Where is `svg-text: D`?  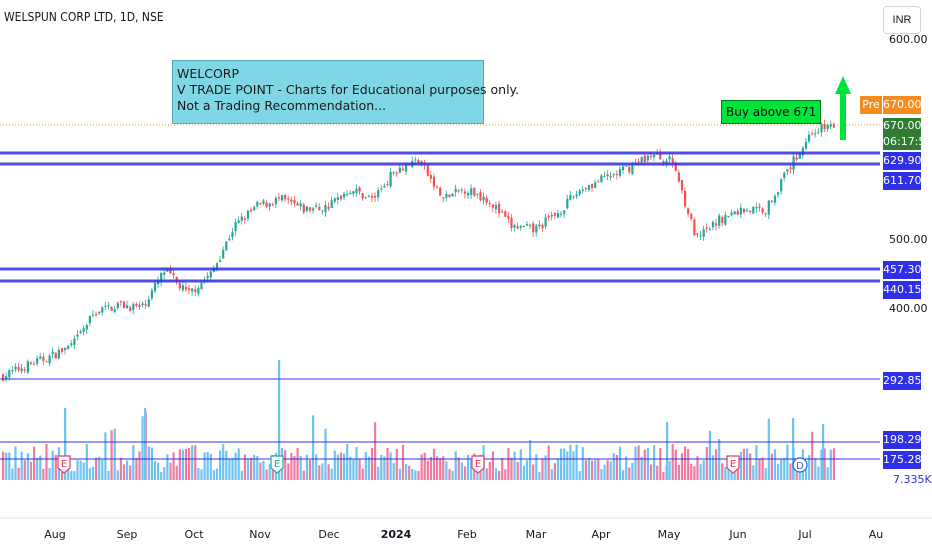 svg-text: D is located at coordinates (800, 466).